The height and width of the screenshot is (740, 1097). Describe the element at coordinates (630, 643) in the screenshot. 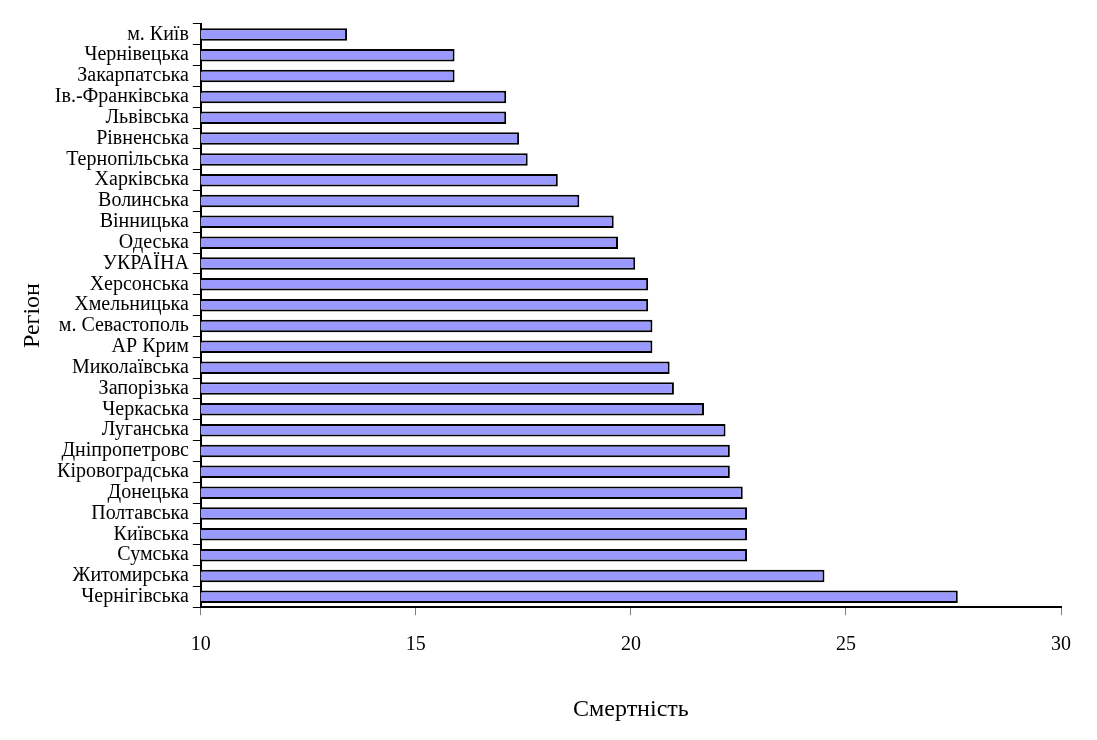

I see `x-tick-label: 20` at that location.